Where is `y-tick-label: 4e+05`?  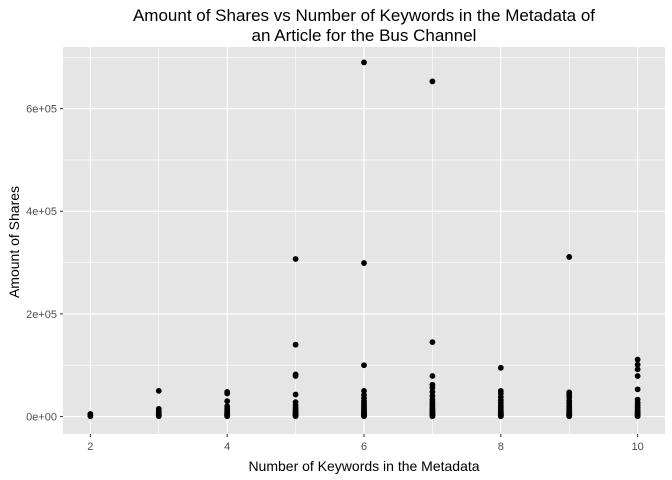 y-tick-label: 4e+05 is located at coordinates (41, 212).